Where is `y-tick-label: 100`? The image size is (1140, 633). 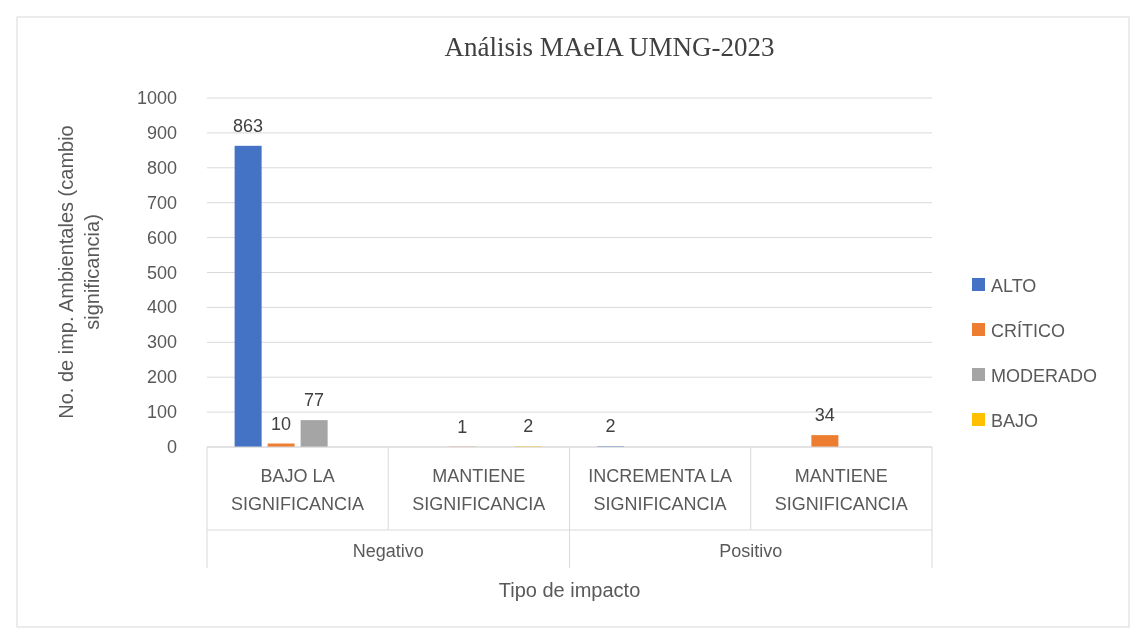 y-tick-label: 100 is located at coordinates (161, 412).